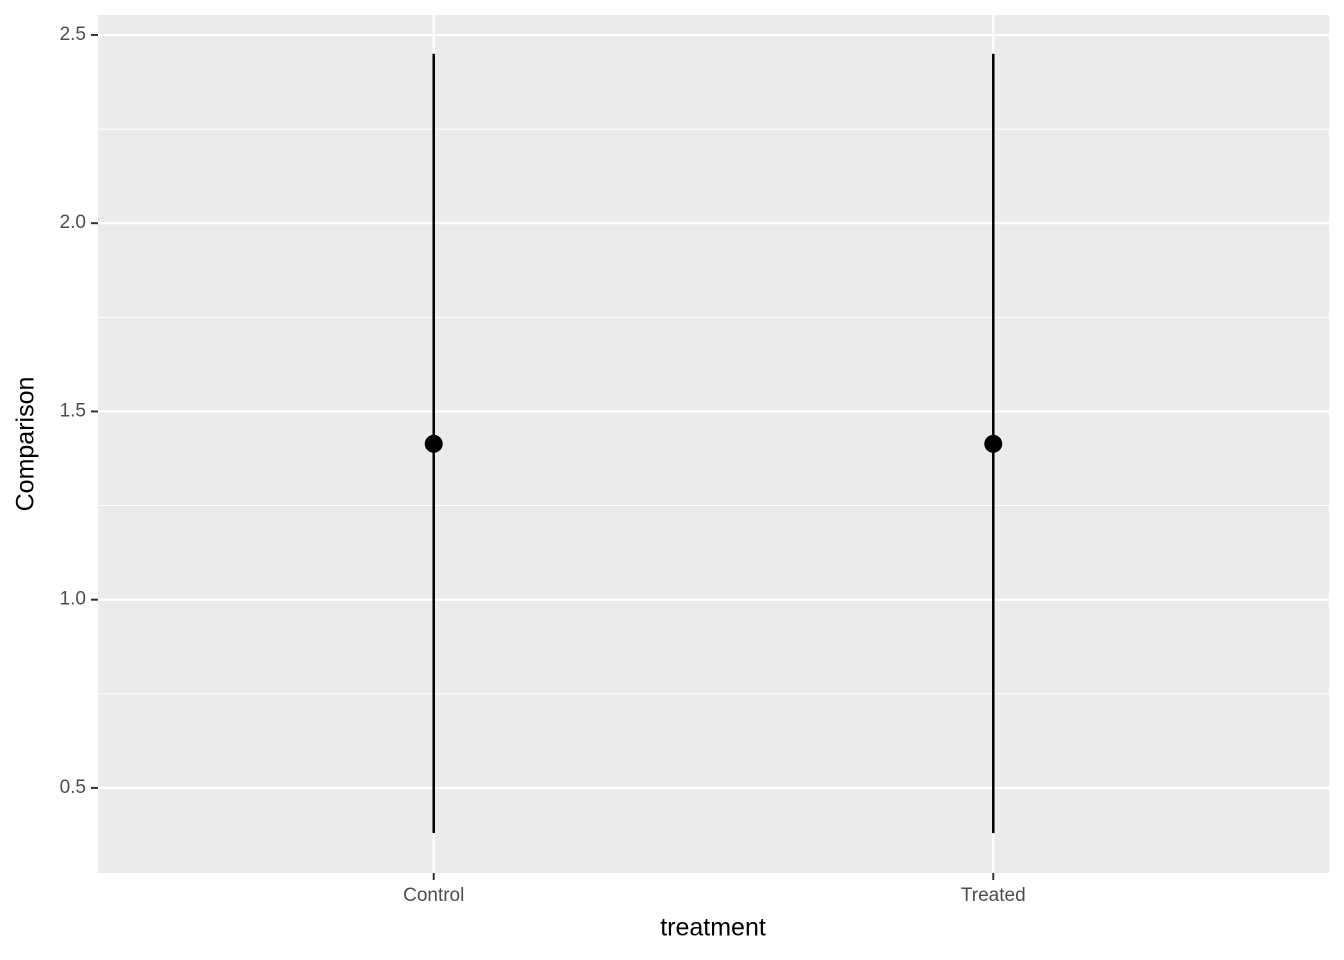  What do you see at coordinates (73, 222) in the screenshot?
I see `y-tick-label: 2.0` at bounding box center [73, 222].